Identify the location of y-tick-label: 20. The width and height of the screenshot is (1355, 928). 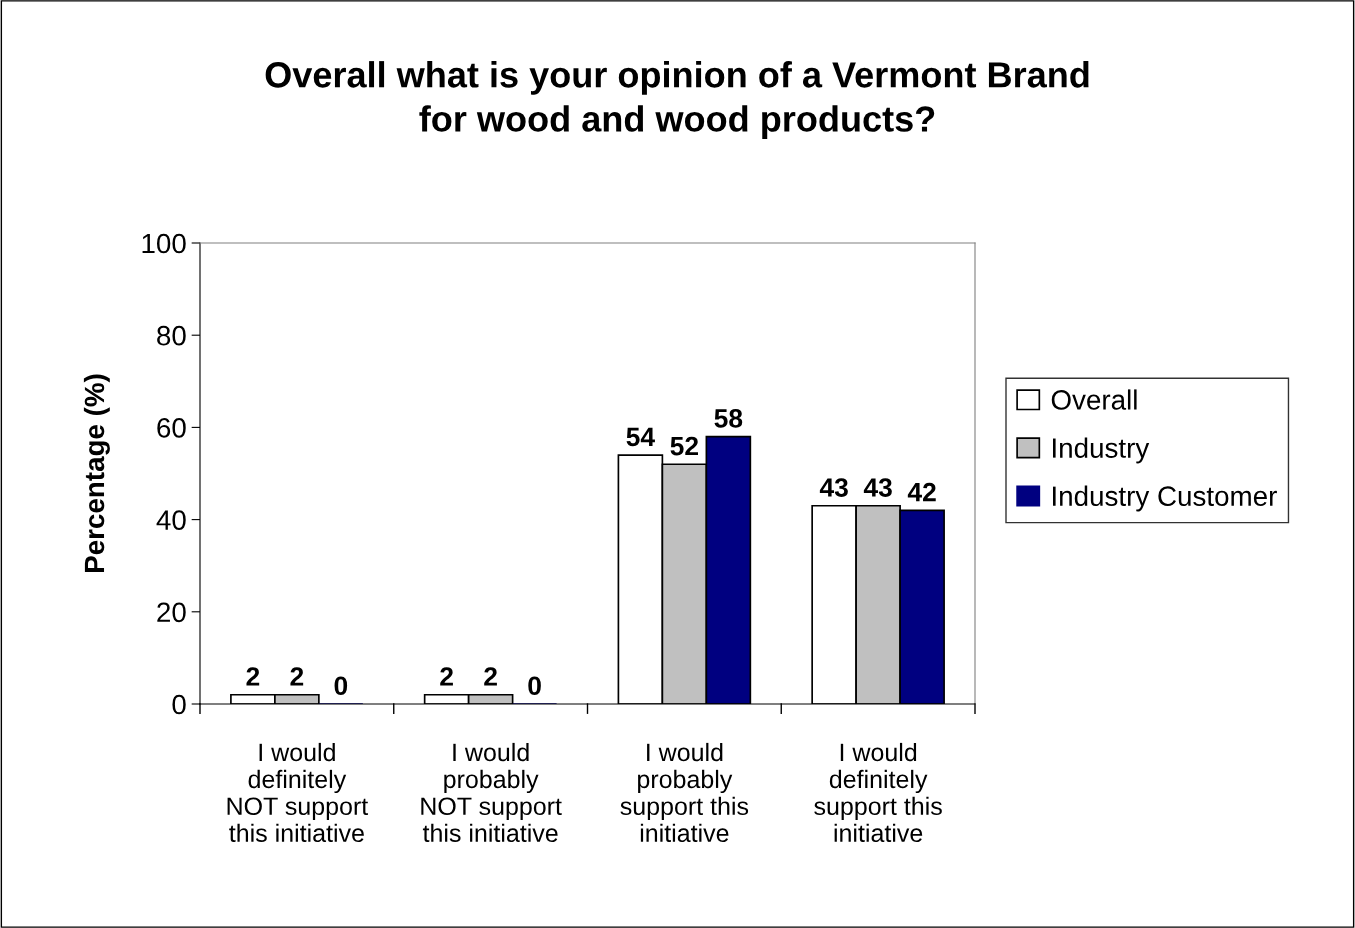
(171, 612).